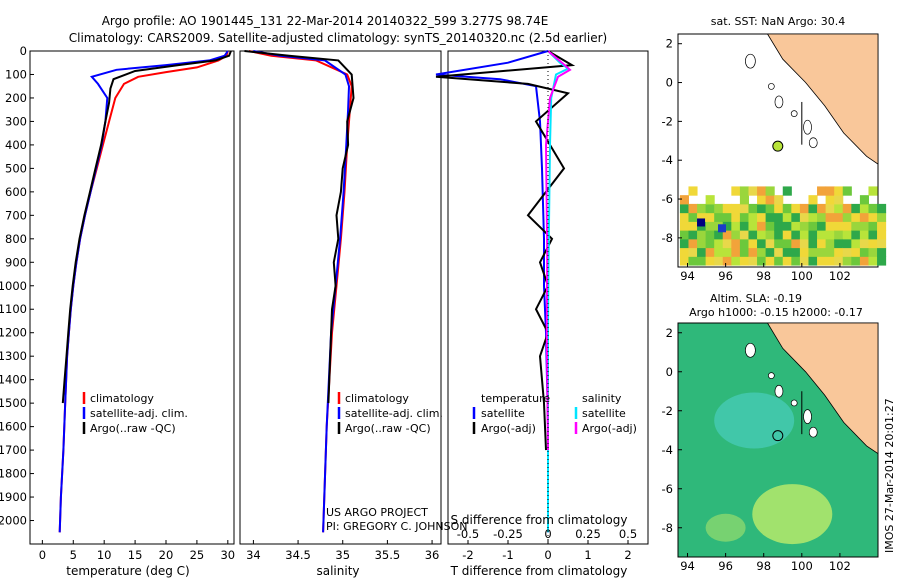  Describe the element at coordinates (16, 98) in the screenshot. I see `y-tick-label: 200` at that location.